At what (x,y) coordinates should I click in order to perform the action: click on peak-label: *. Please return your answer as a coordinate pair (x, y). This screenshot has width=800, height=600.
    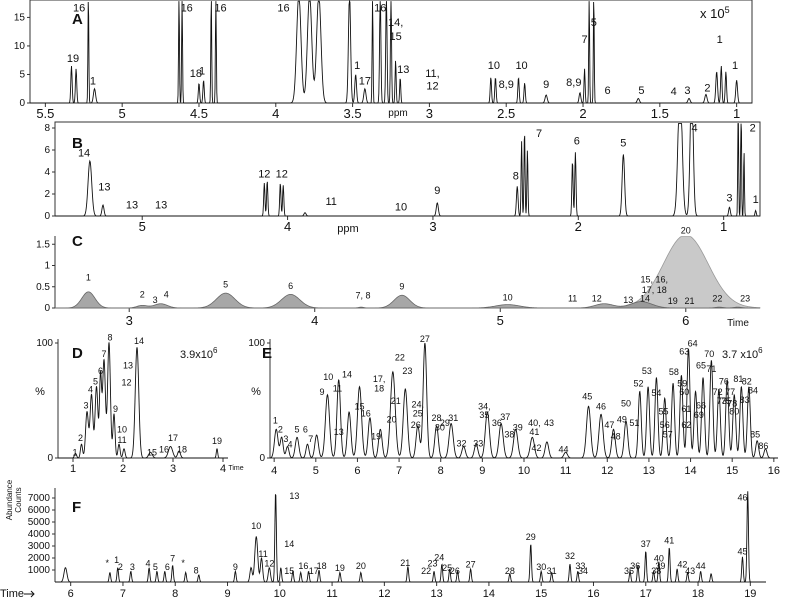
    Looking at the image, I should click on (108, 563).